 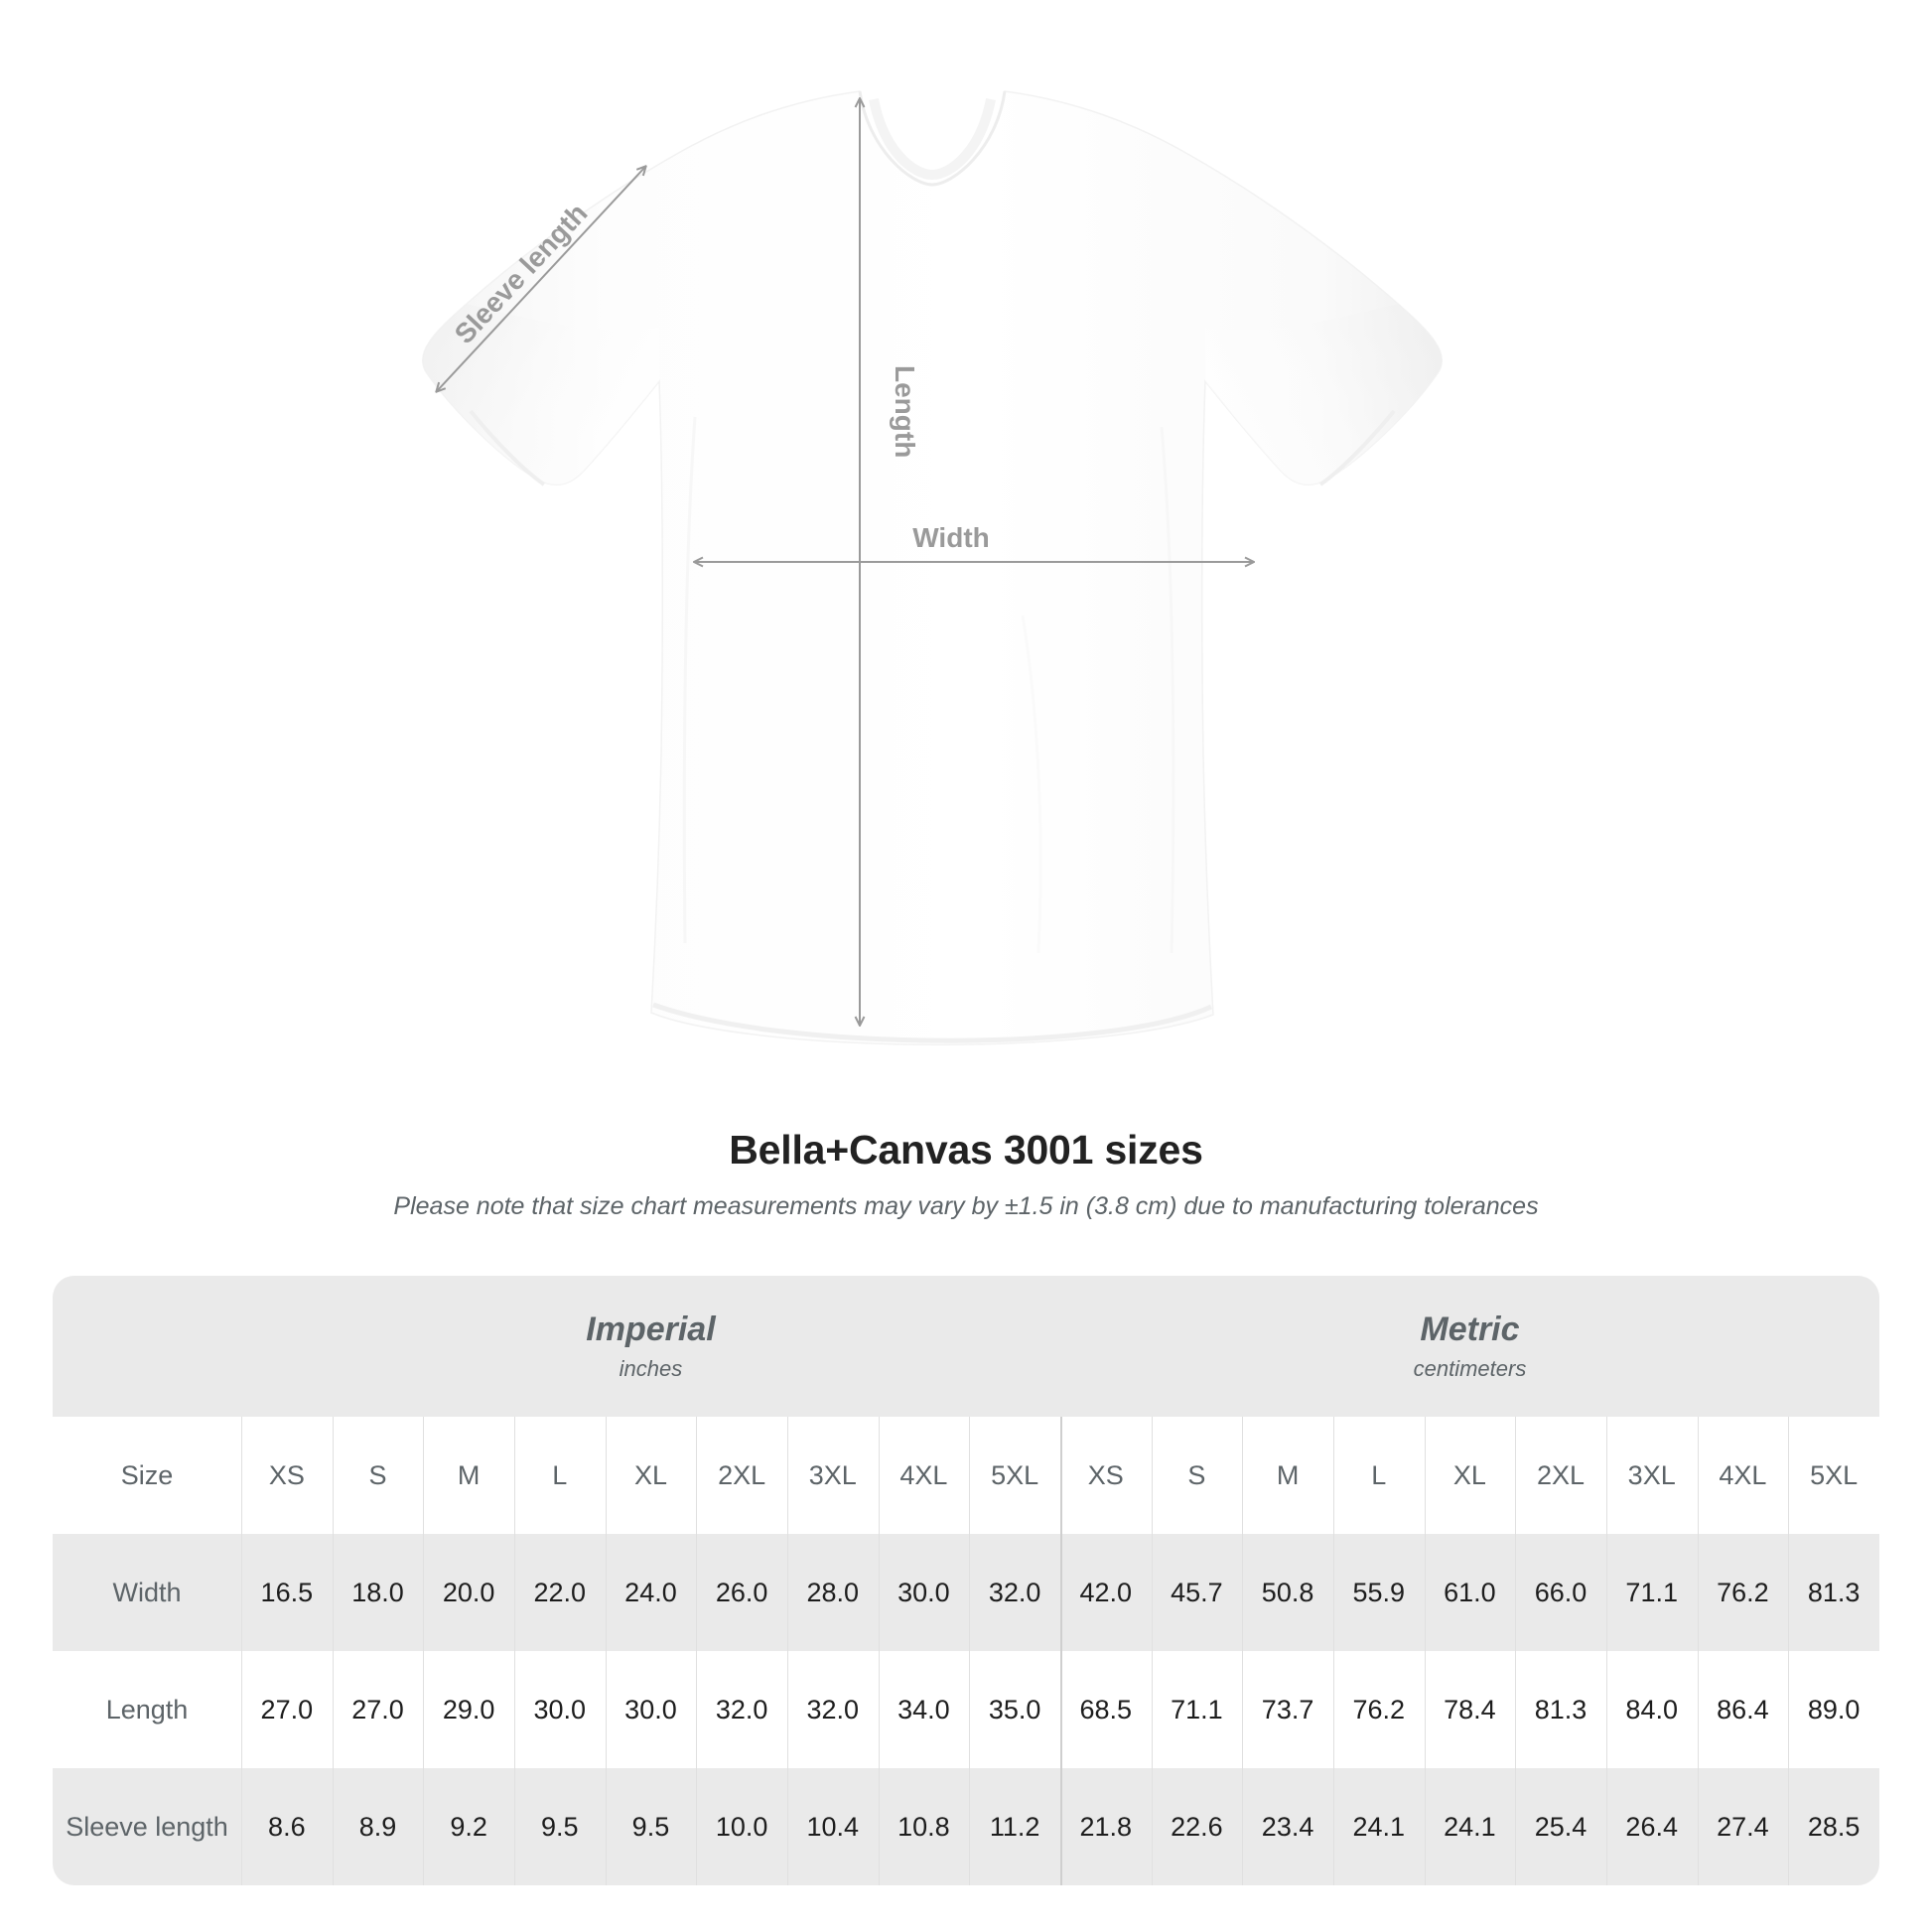 What do you see at coordinates (1106, 1709) in the screenshot?
I see `cell-length-xs-metric: 68.5` at bounding box center [1106, 1709].